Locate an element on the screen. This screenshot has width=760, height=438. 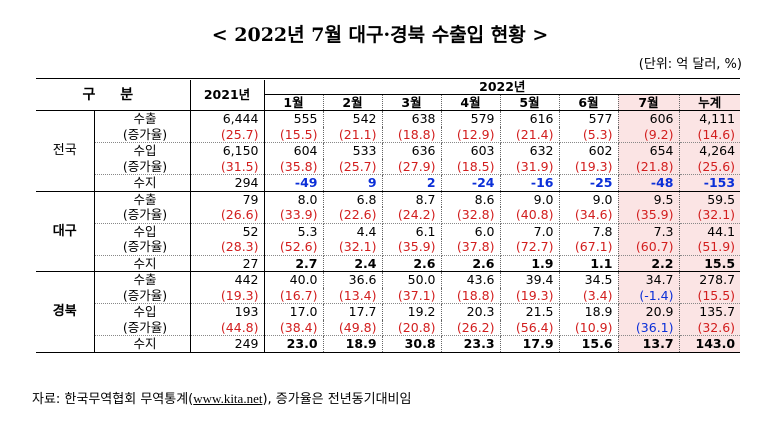
cell-month: 7.3 is located at coordinates (649, 231).